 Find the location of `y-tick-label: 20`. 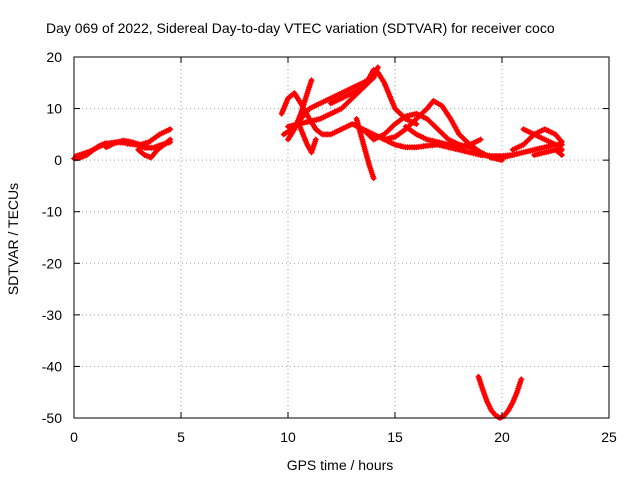

y-tick-label: 20 is located at coordinates (54, 57).